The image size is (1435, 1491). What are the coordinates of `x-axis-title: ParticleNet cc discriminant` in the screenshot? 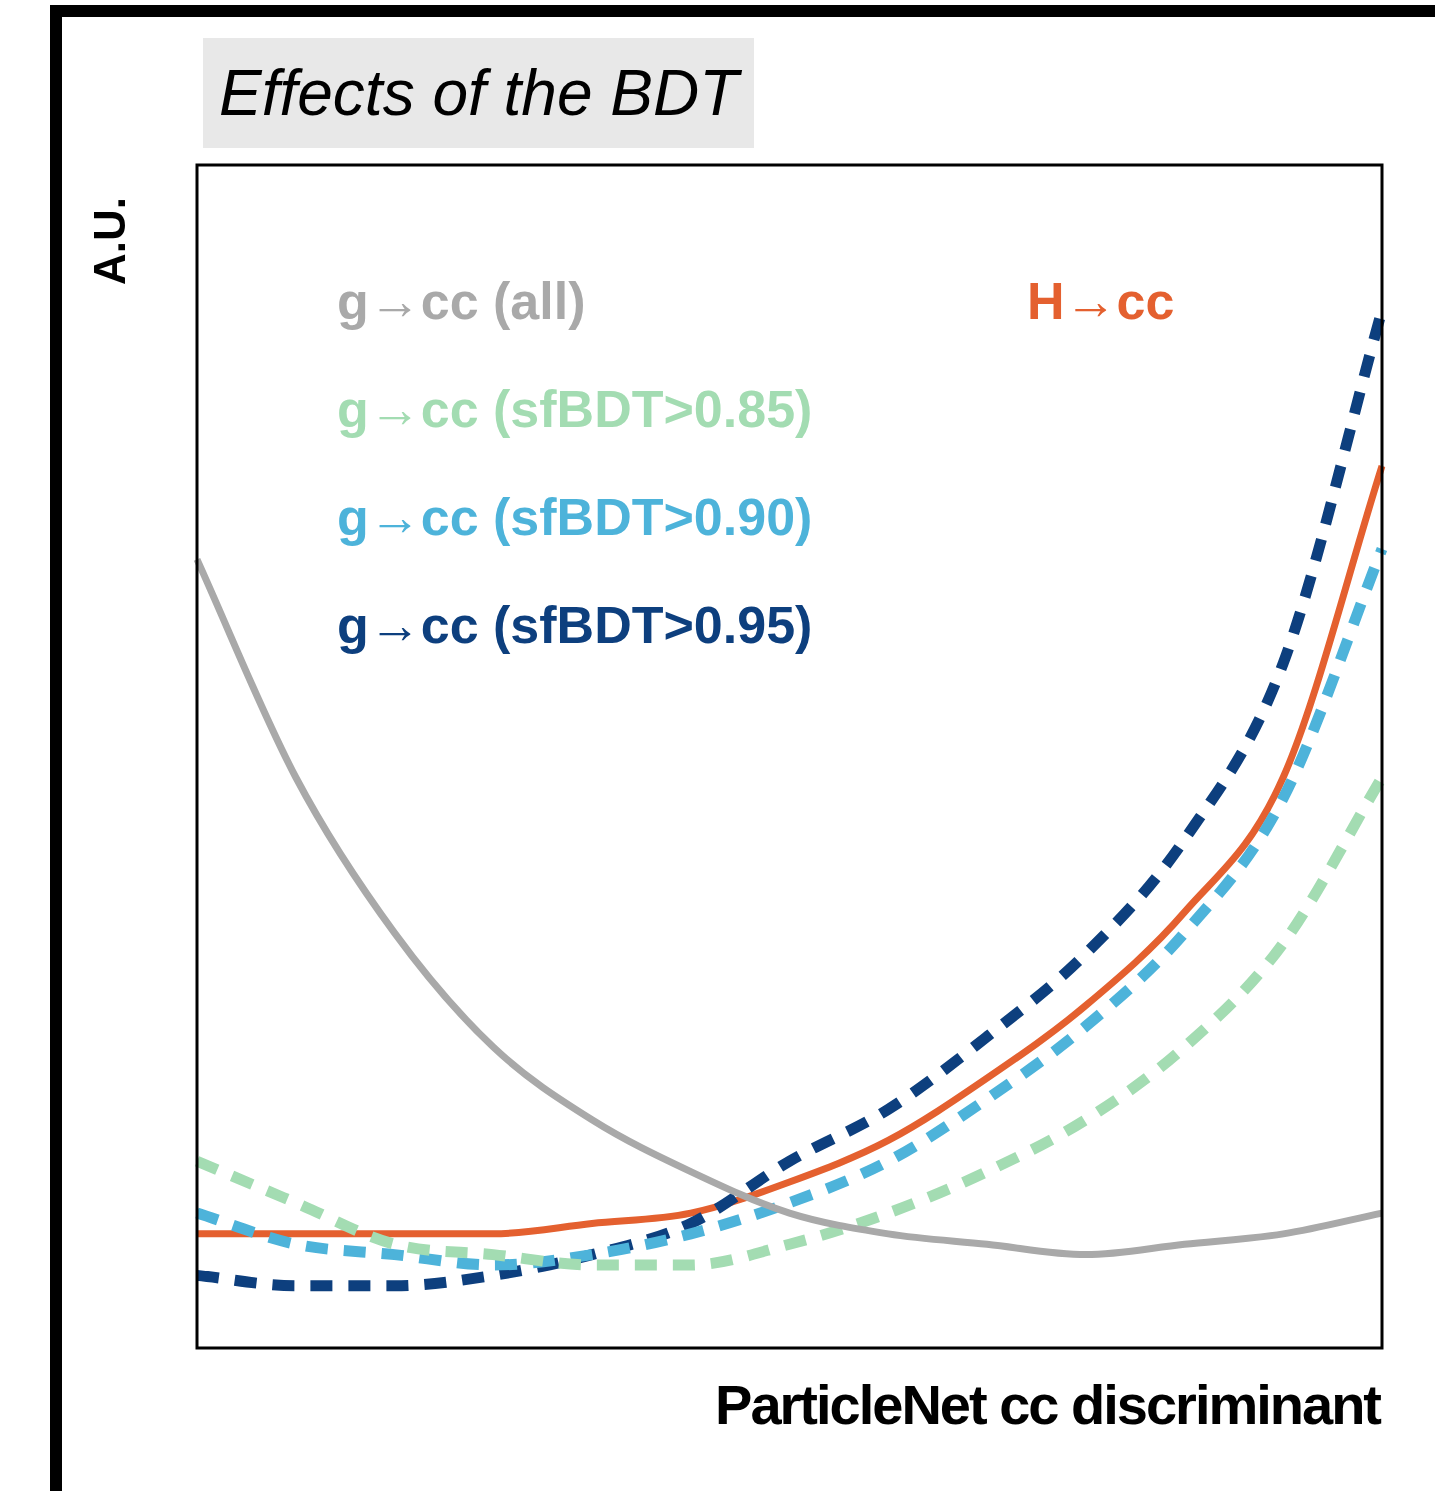 It's located at (1047, 1404).